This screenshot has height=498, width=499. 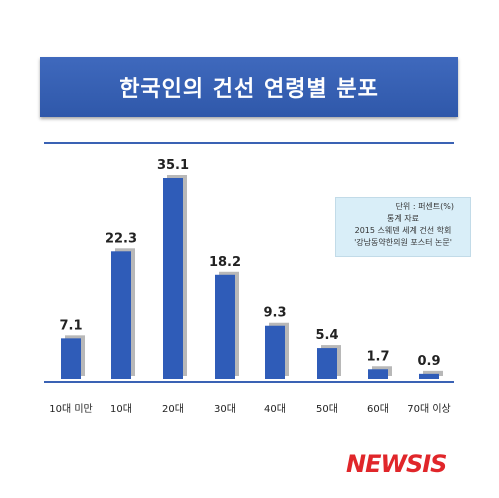 What do you see at coordinates (71, 409) in the screenshot?
I see `x-tick-label: 10대 미만` at bounding box center [71, 409].